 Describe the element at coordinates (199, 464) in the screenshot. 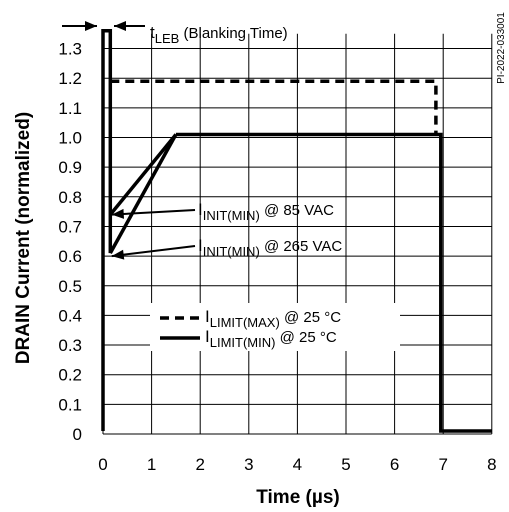

I see `x-tick-label: 2` at that location.